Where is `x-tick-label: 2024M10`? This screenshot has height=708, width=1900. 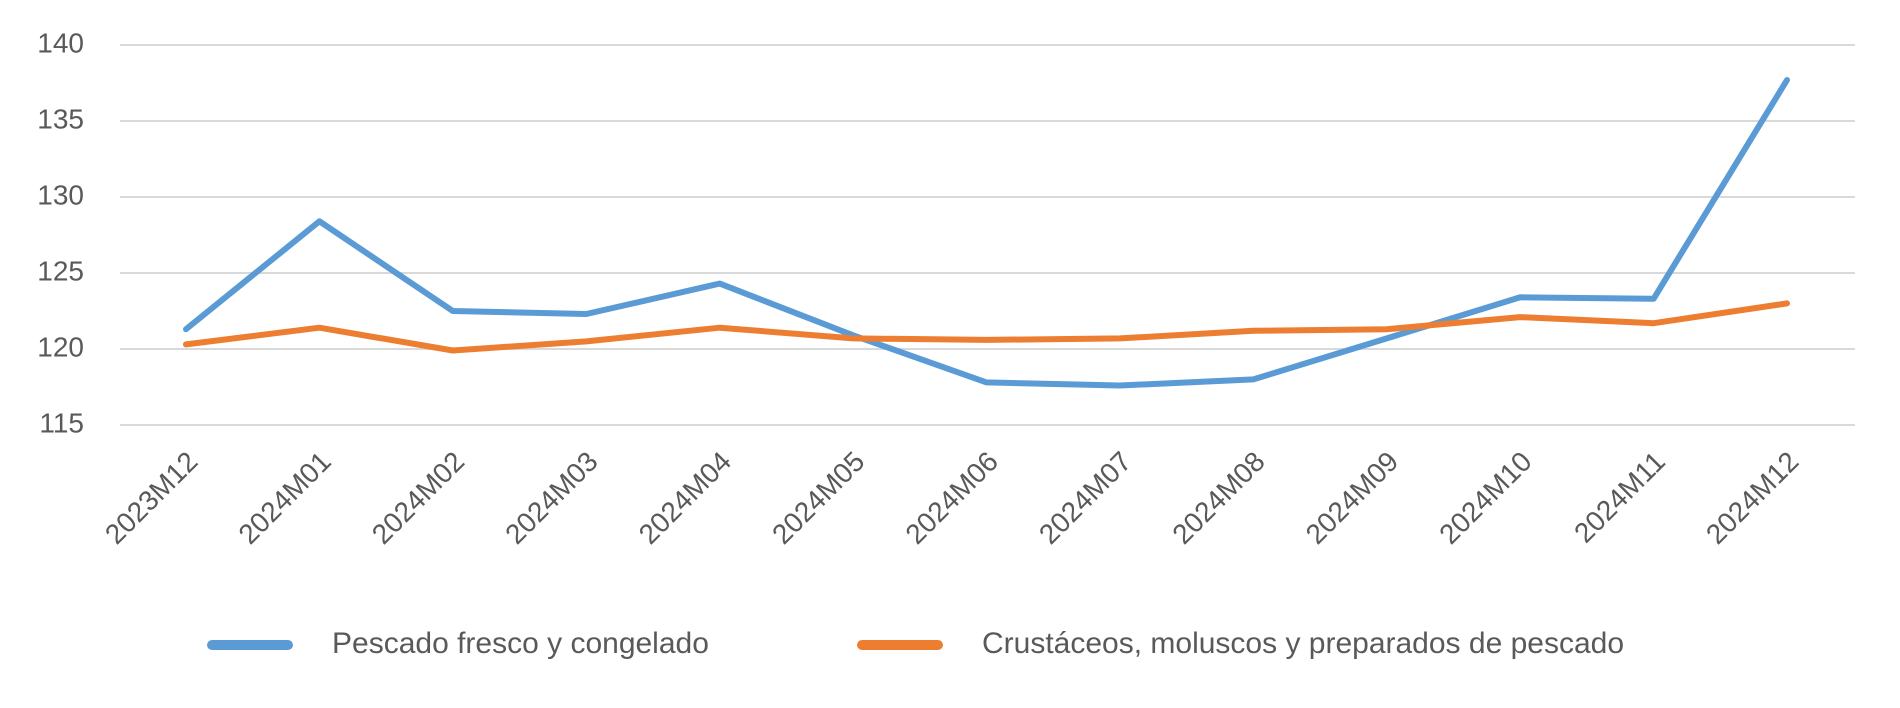 x-tick-label: 2024M10 is located at coordinates (1485, 498).